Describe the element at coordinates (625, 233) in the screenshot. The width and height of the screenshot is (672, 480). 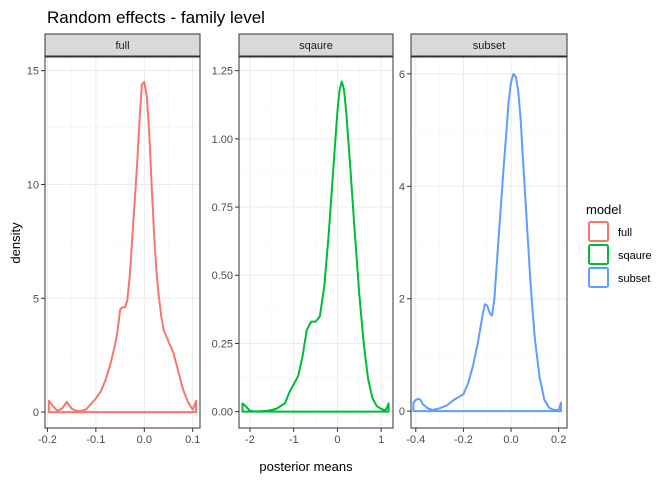
I see `legend-label: full` at that location.